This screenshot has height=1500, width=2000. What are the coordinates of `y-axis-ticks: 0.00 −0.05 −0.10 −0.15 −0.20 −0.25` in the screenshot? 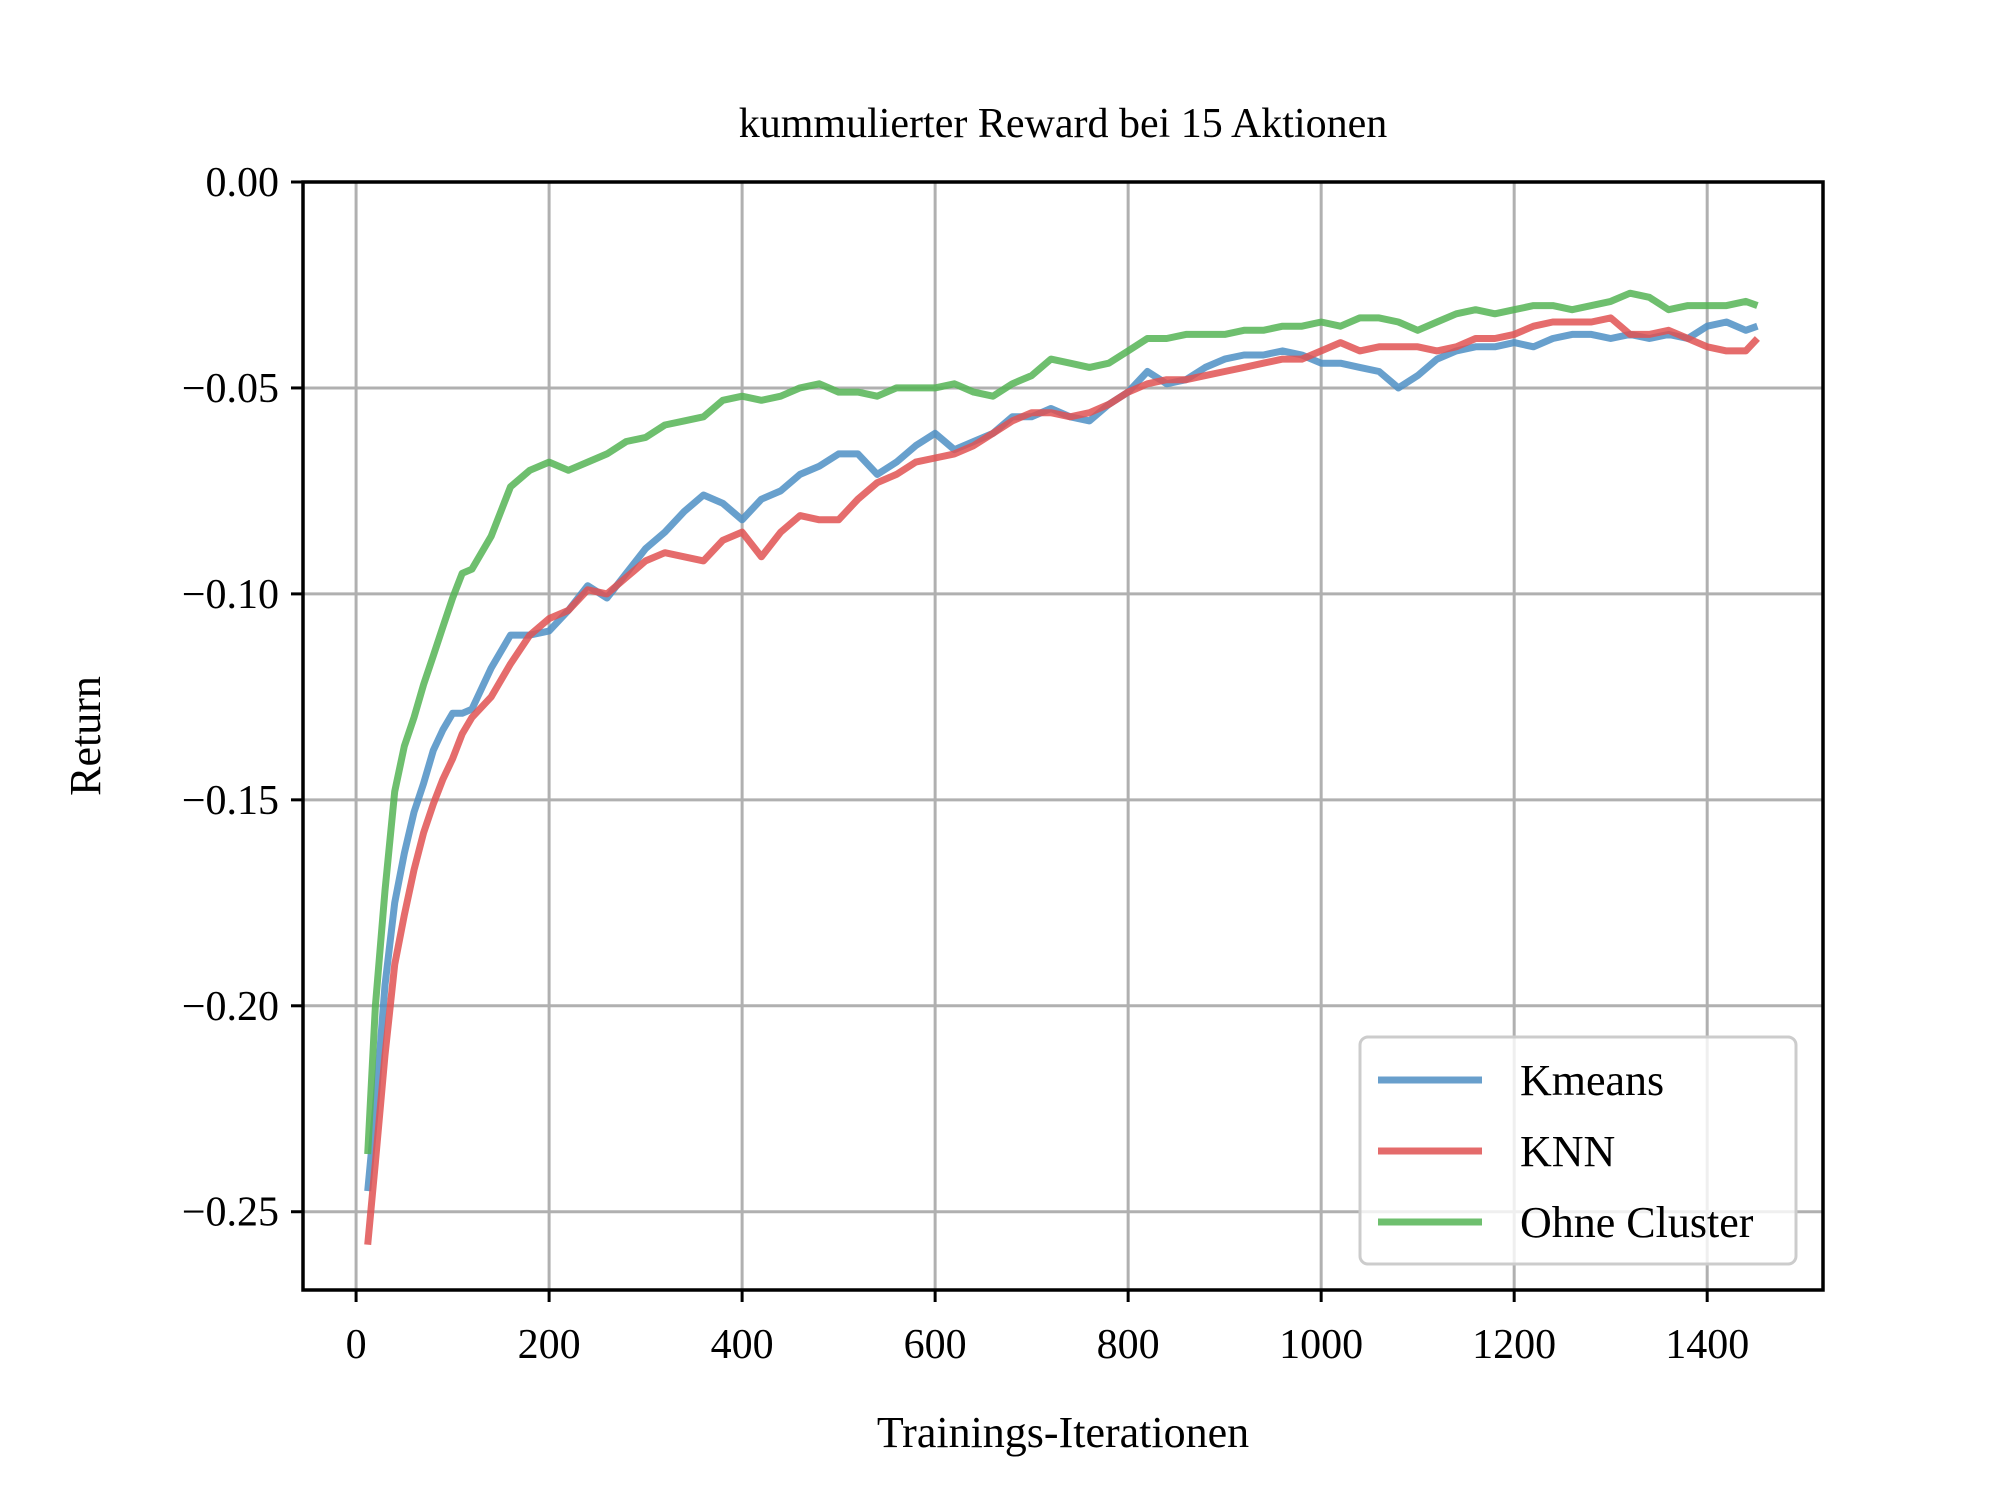 It's located at (242, 698).